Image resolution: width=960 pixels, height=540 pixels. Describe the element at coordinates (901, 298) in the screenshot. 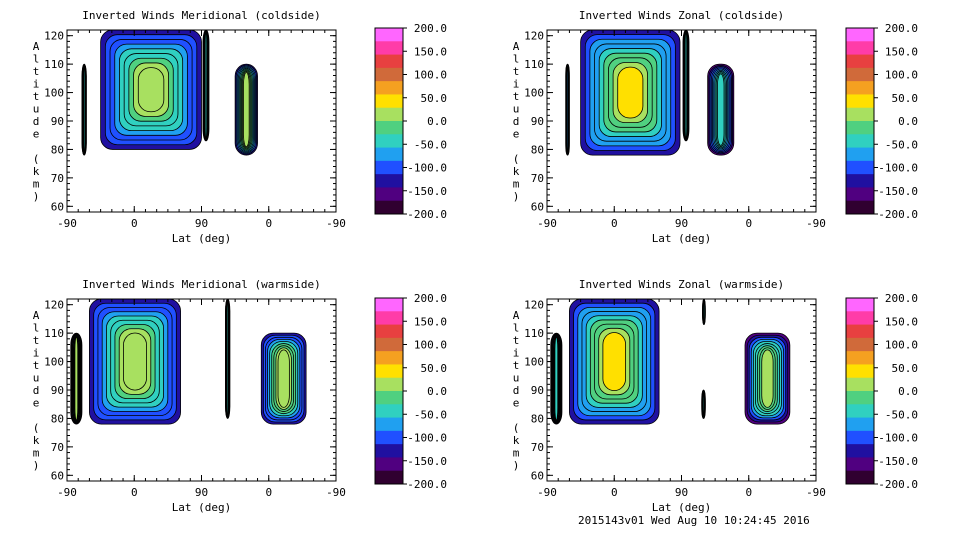

I see `colorbar-tick-label: 200.0` at that location.